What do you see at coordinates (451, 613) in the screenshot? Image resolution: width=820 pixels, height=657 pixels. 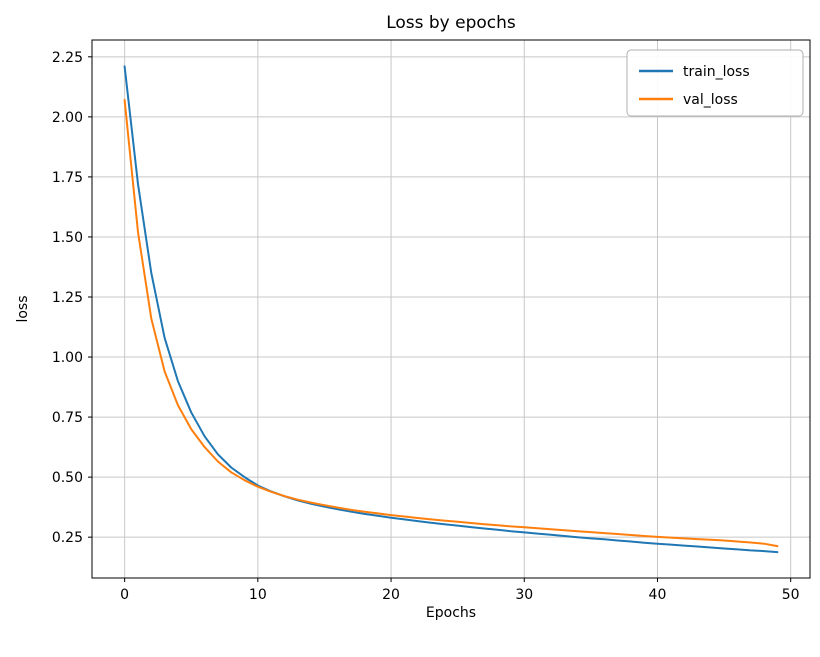 I see `x-axis-label: Epochs` at bounding box center [451, 613].